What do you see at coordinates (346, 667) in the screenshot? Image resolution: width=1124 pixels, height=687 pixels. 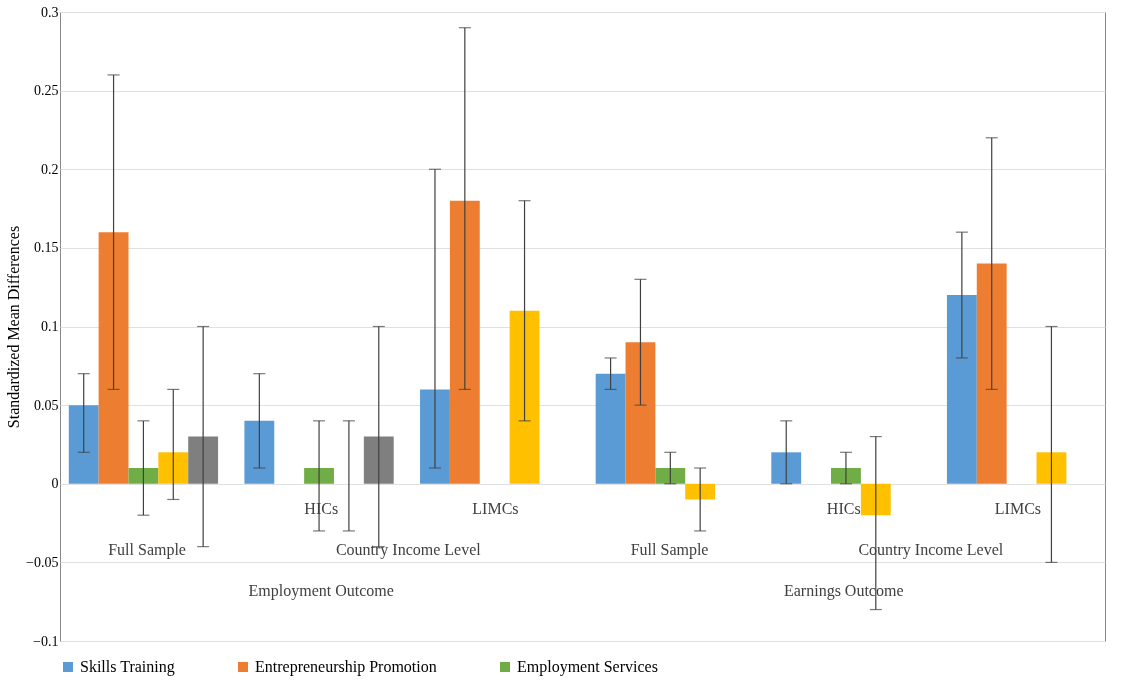 I see `legend-label: Entrepreneurship Promotion` at bounding box center [346, 667].